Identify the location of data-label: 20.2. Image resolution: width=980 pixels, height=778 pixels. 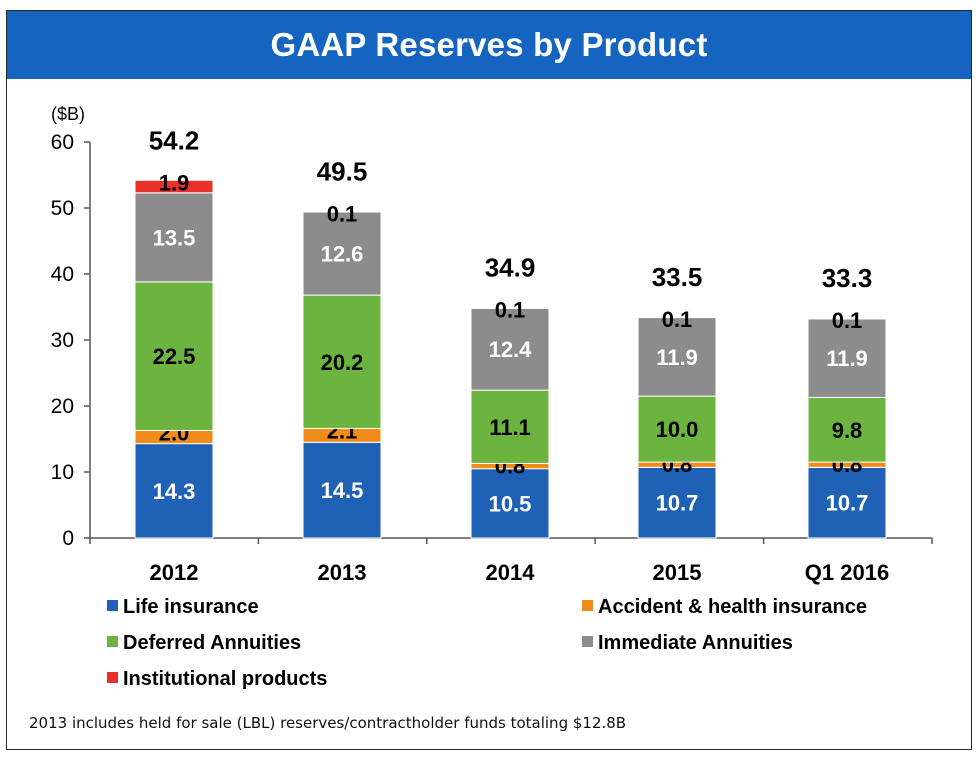
(342, 362).